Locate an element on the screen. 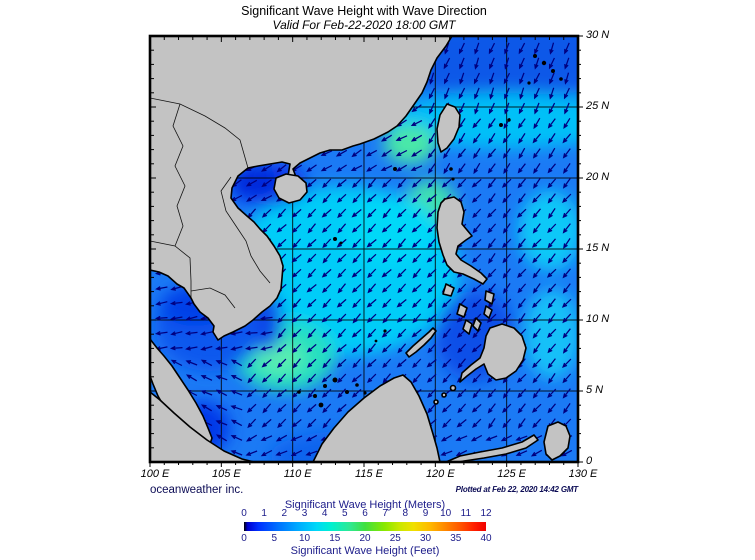 The height and width of the screenshot is (560, 755). meters-tick: 1 is located at coordinates (264, 513).